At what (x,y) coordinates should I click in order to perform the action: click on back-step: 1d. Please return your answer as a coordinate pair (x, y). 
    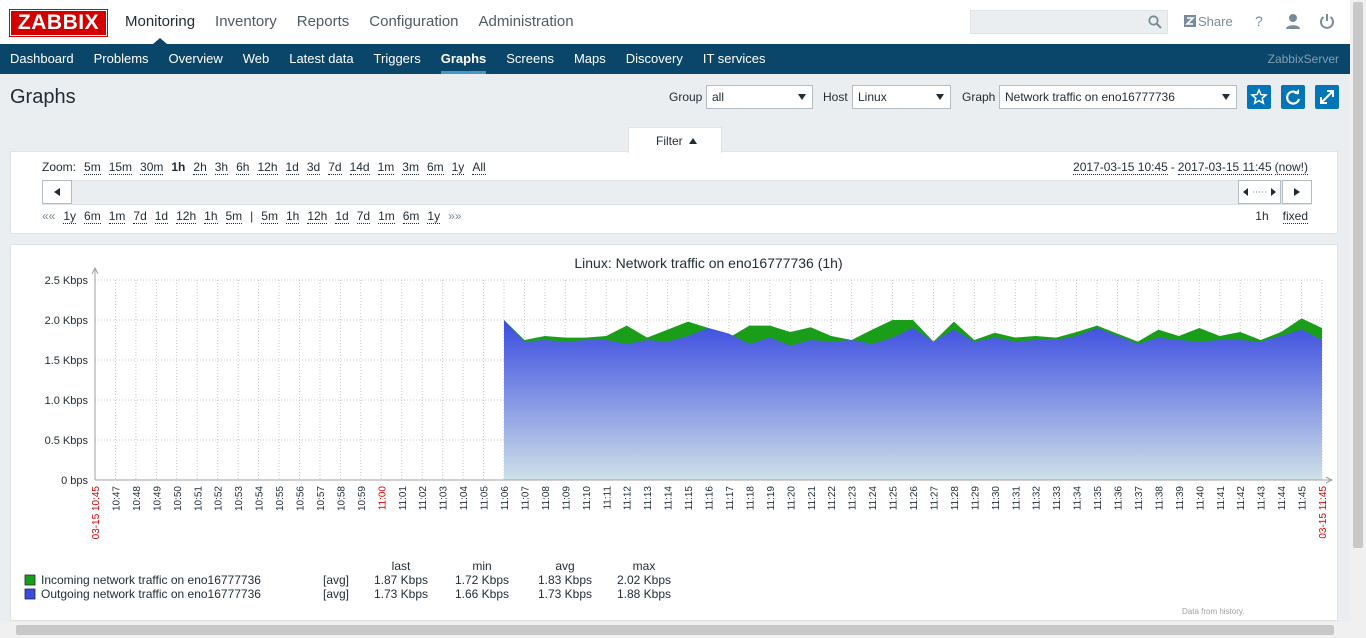
    Looking at the image, I should click on (161, 216).